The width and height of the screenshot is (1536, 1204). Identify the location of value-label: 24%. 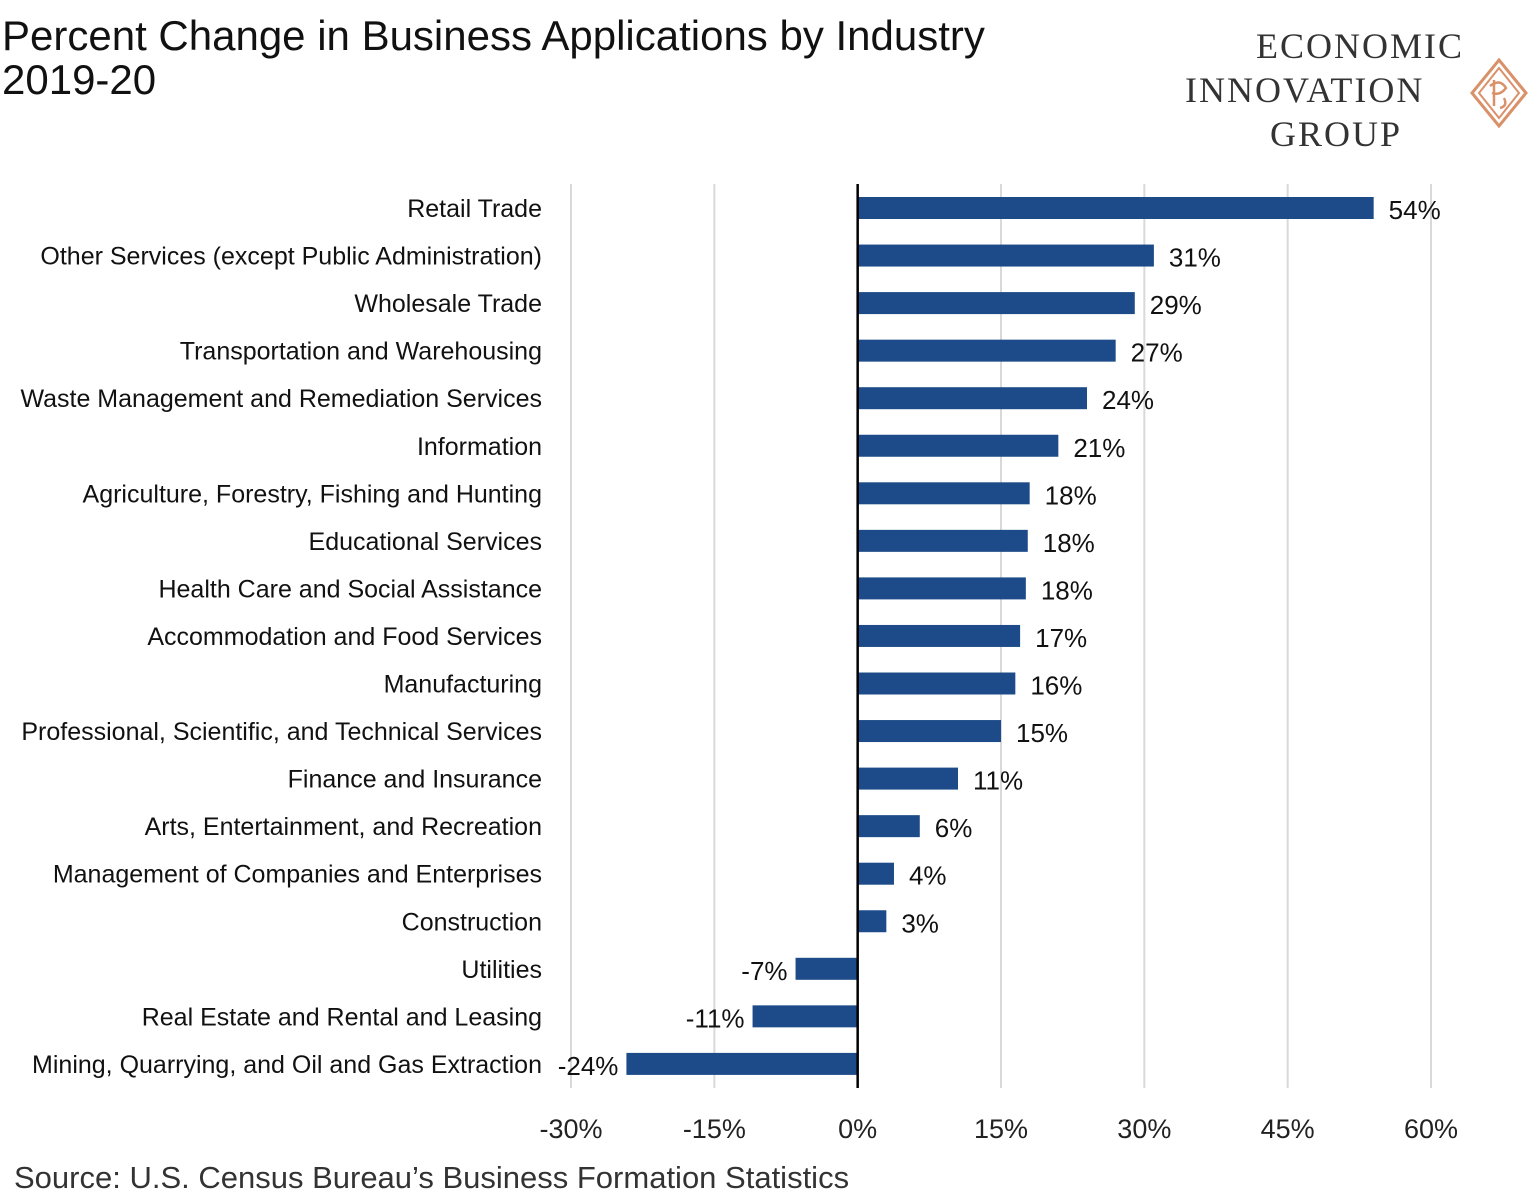
(1128, 400).